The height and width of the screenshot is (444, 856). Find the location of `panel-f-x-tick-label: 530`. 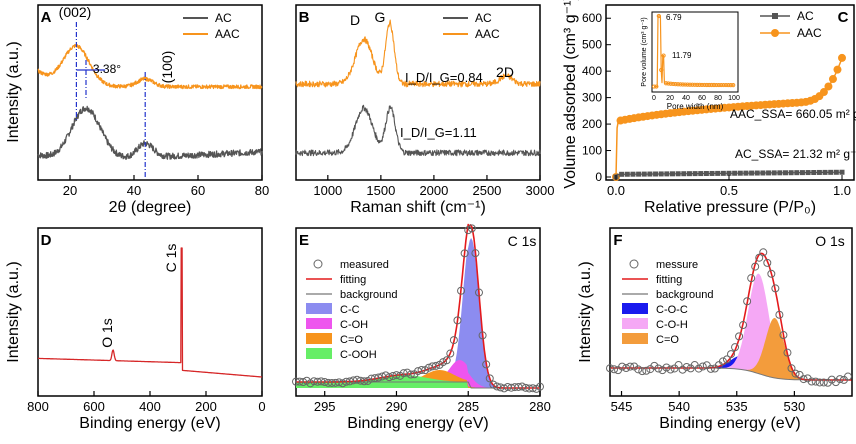

panel-f-x-tick-label: 530 is located at coordinates (795, 406).